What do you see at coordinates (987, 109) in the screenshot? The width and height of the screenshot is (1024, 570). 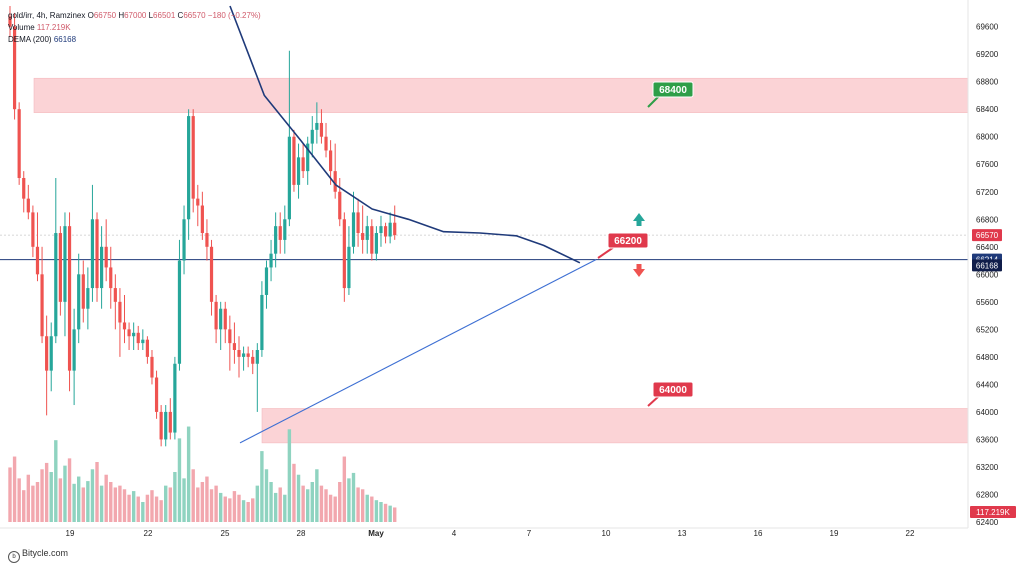 I see `y-tick-label: 68400` at bounding box center [987, 109].